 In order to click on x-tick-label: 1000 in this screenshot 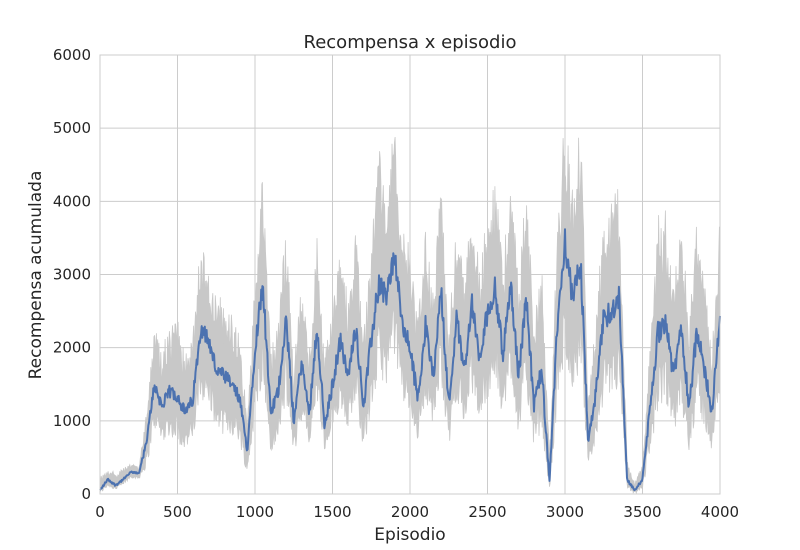, I will do `click(255, 512)`.